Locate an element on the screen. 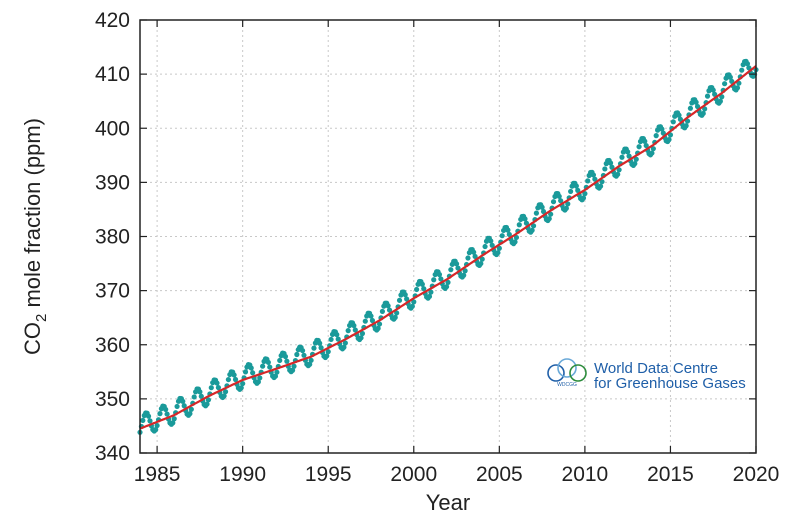  y-tick-label-3: 370 is located at coordinates (112, 291).